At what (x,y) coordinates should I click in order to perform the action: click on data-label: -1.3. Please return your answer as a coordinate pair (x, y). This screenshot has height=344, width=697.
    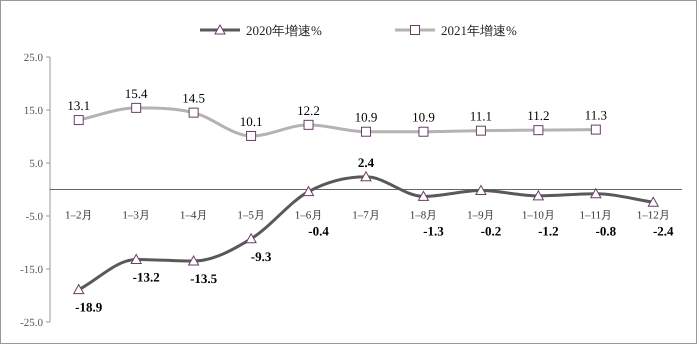
    Looking at the image, I should click on (433, 231).